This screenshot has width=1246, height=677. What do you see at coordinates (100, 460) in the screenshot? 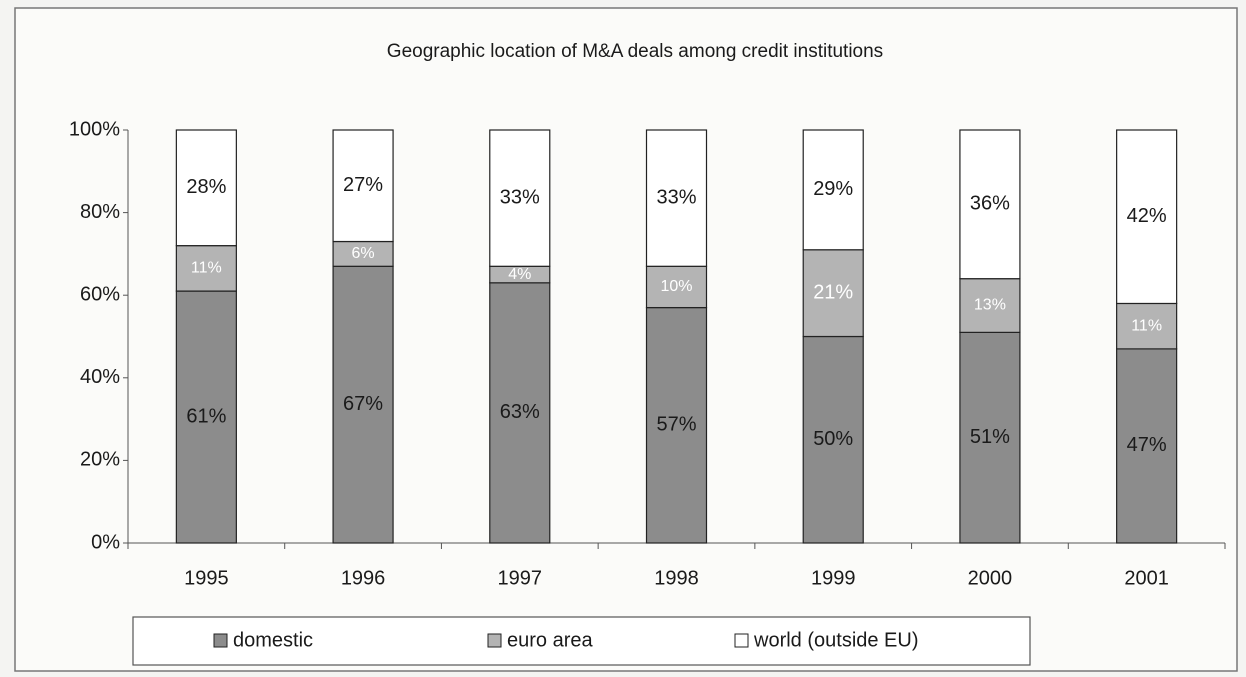
I see `y-tick-label: 20%` at bounding box center [100, 460].